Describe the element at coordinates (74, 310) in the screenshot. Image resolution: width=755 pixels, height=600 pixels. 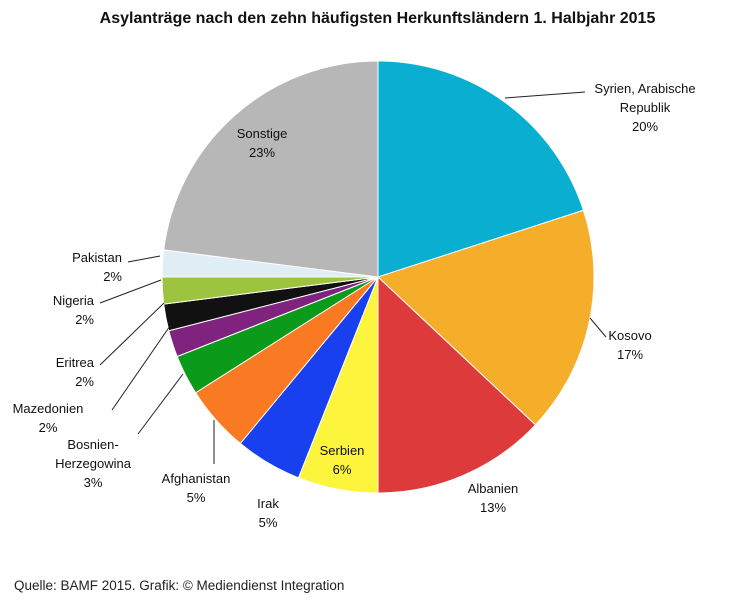
I see `slice-label-nigeria: Nigeria 2%` at that location.